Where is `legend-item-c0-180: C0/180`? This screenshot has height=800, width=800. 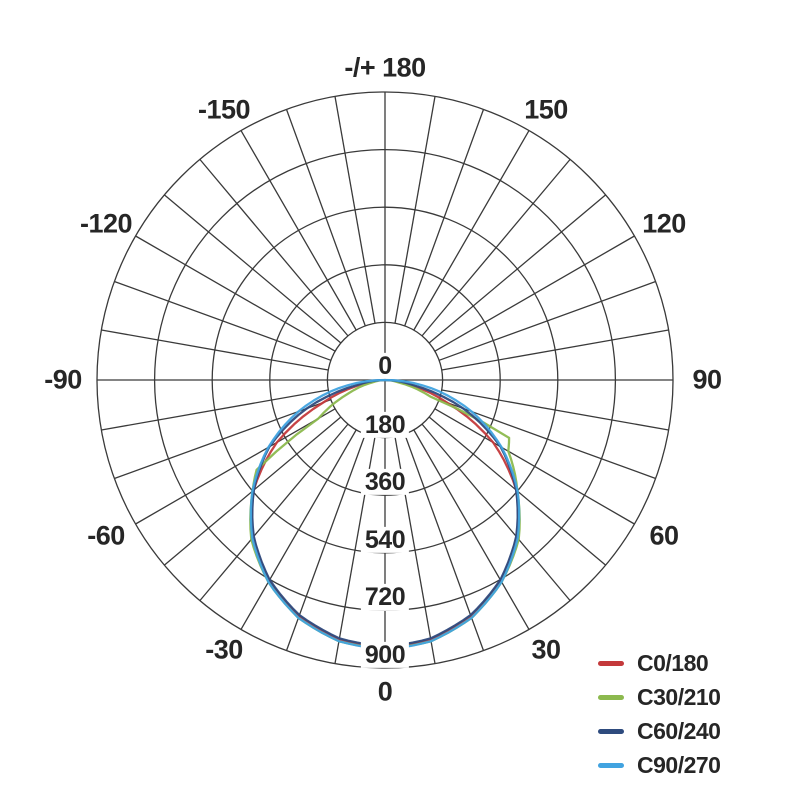 legend-item-c0-180: C0/180 is located at coordinates (659, 663).